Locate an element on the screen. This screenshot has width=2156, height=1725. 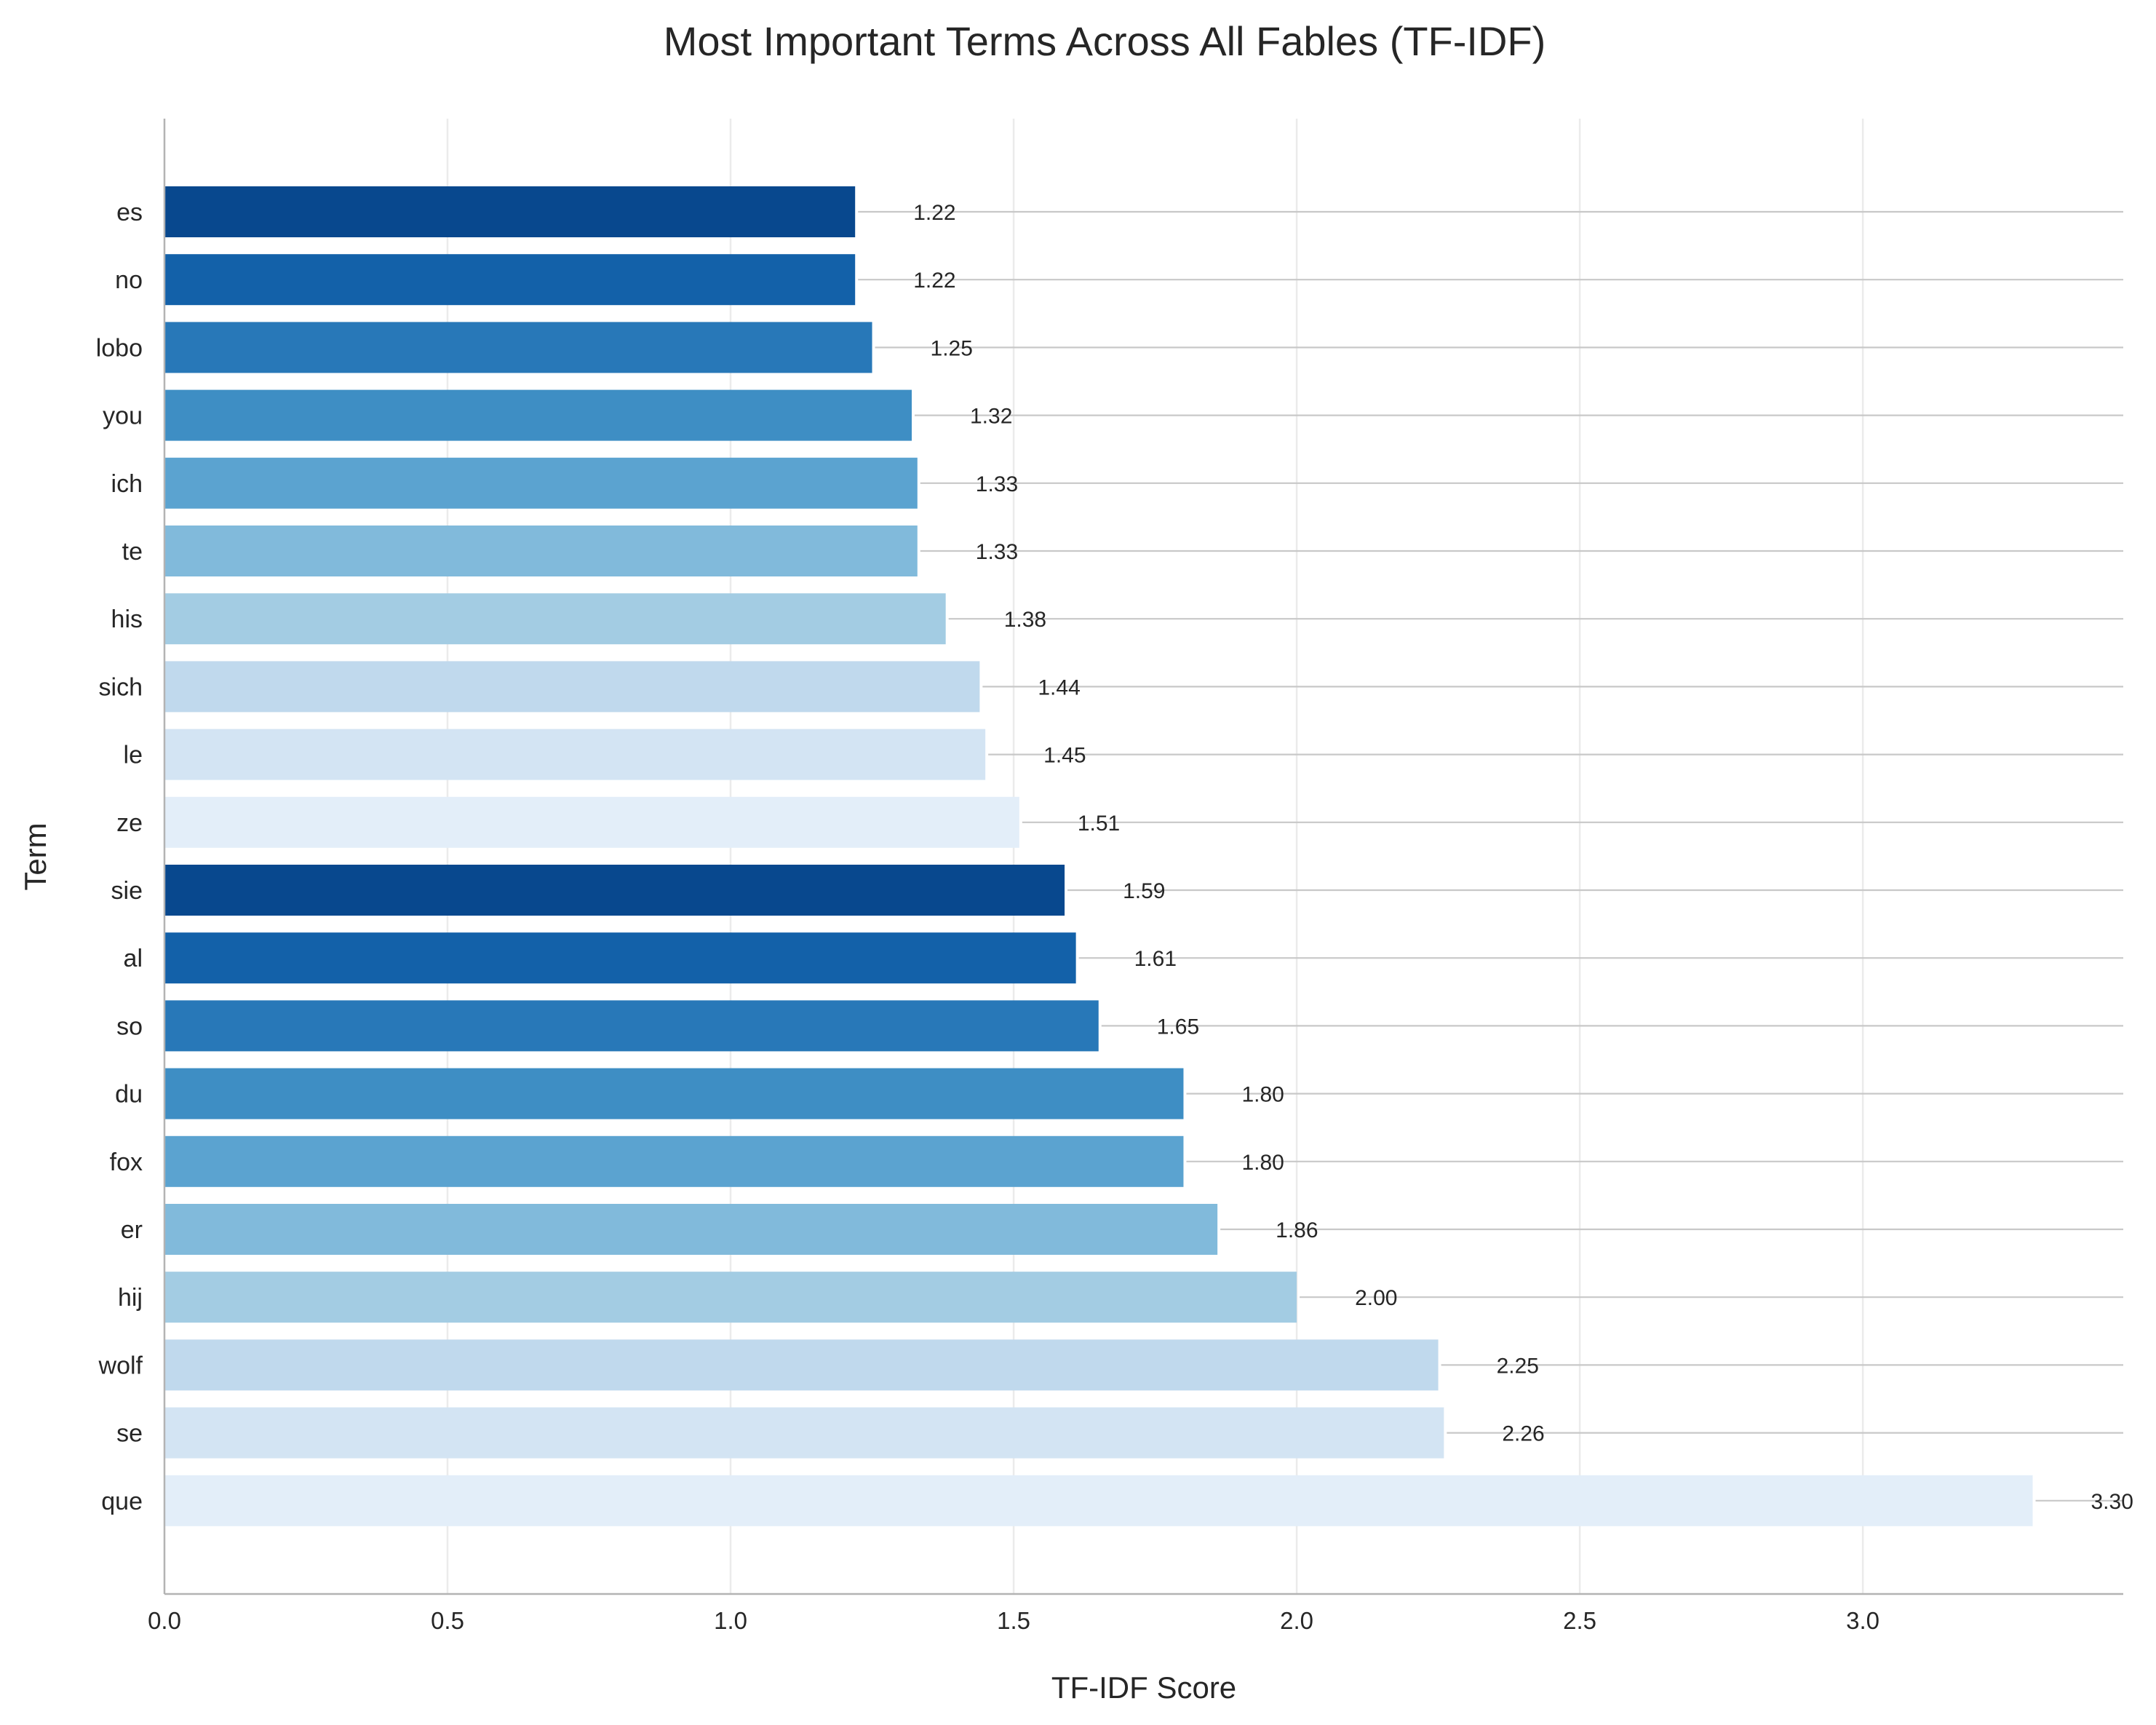
y-tick-label: que is located at coordinates (122, 1501).